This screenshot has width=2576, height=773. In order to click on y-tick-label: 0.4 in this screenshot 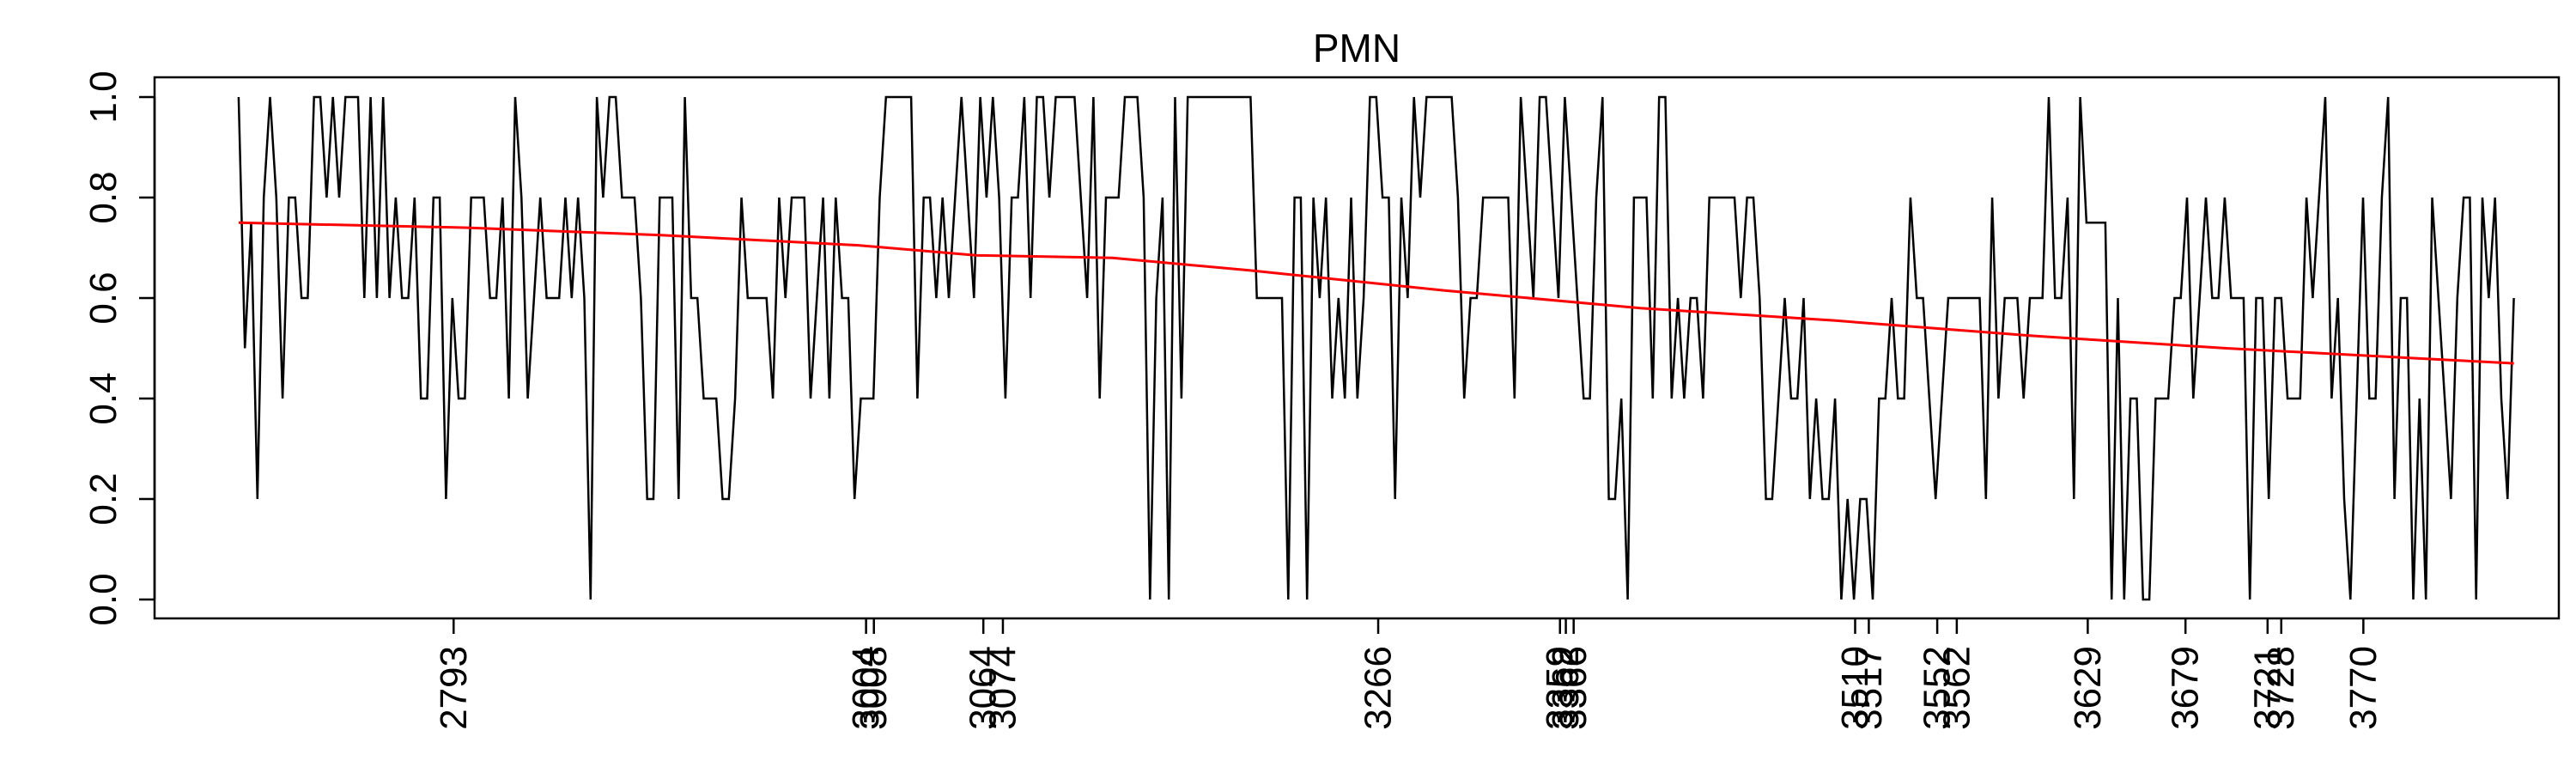, I will do `click(104, 398)`.